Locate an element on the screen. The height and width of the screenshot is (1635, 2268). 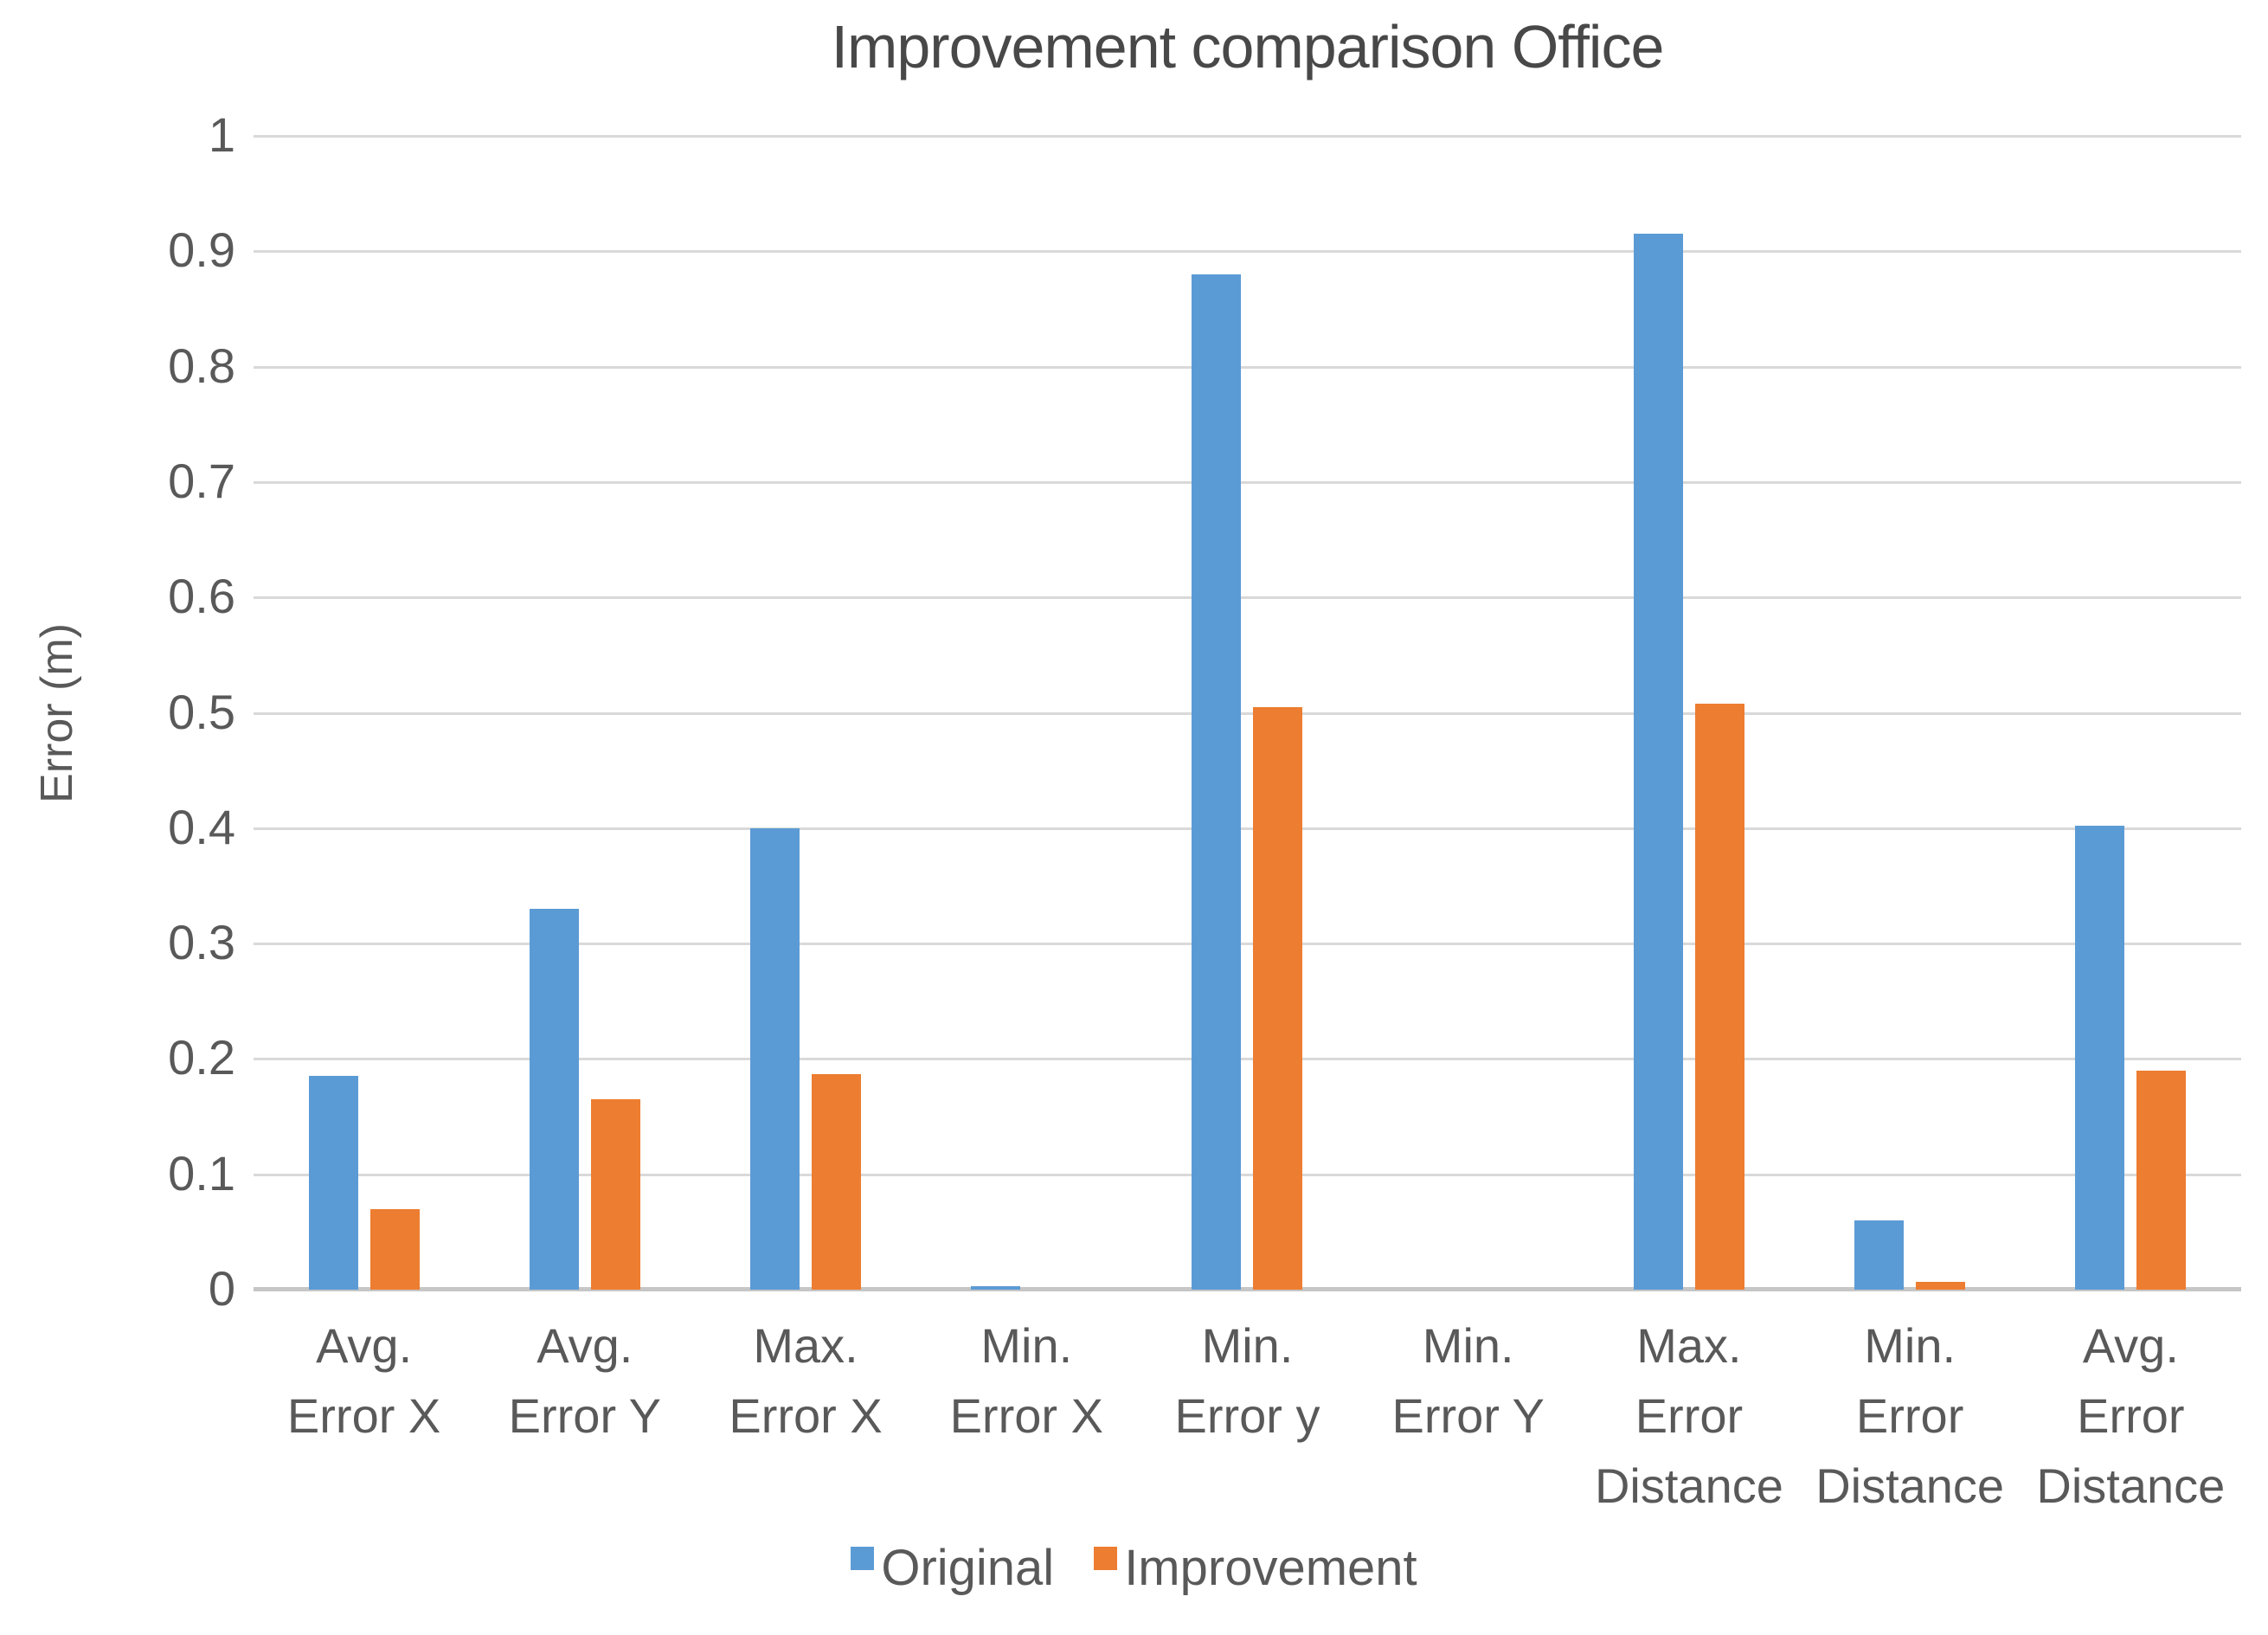
x-category-label-max-error-x: Max. Error X is located at coordinates (806, 1381).